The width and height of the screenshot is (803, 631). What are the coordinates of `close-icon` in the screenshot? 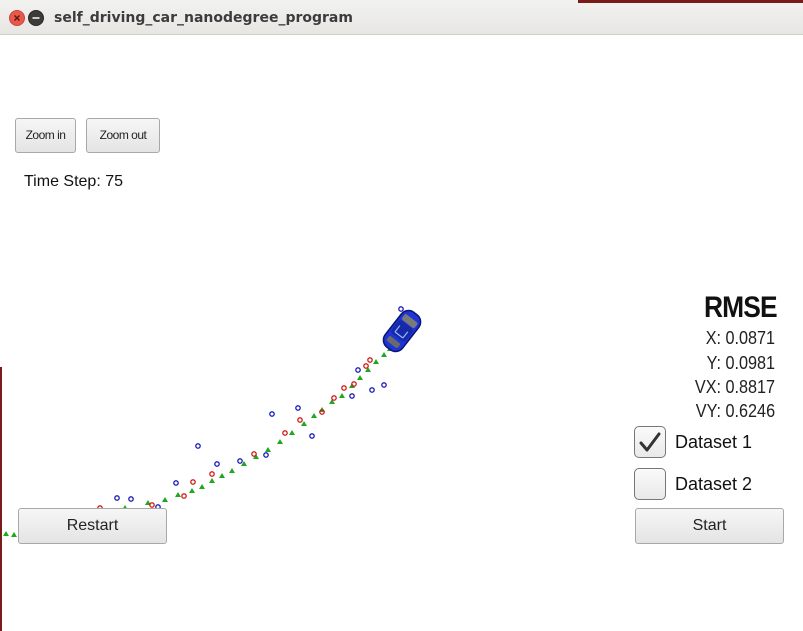 It's located at (17, 18).